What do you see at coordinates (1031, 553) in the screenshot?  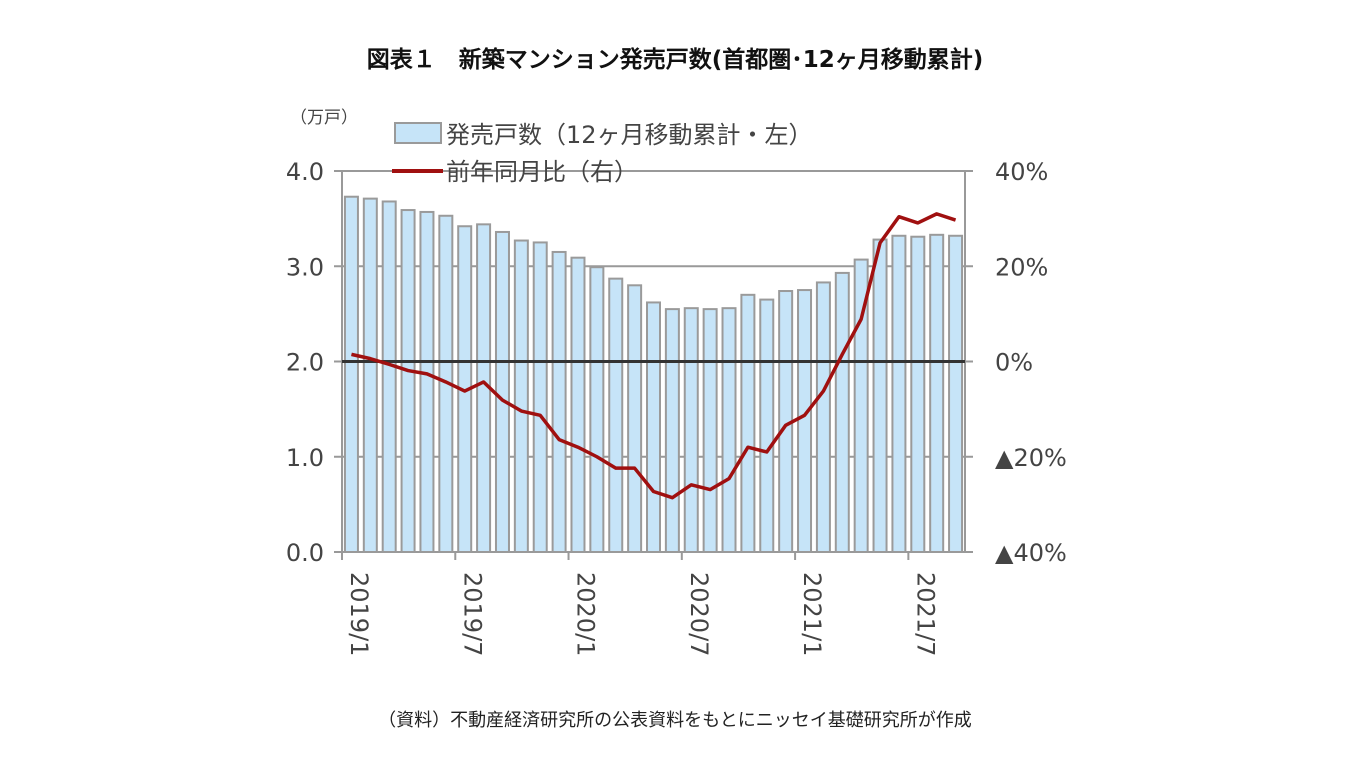 I see `right-tick-label: ▲40%` at bounding box center [1031, 553].